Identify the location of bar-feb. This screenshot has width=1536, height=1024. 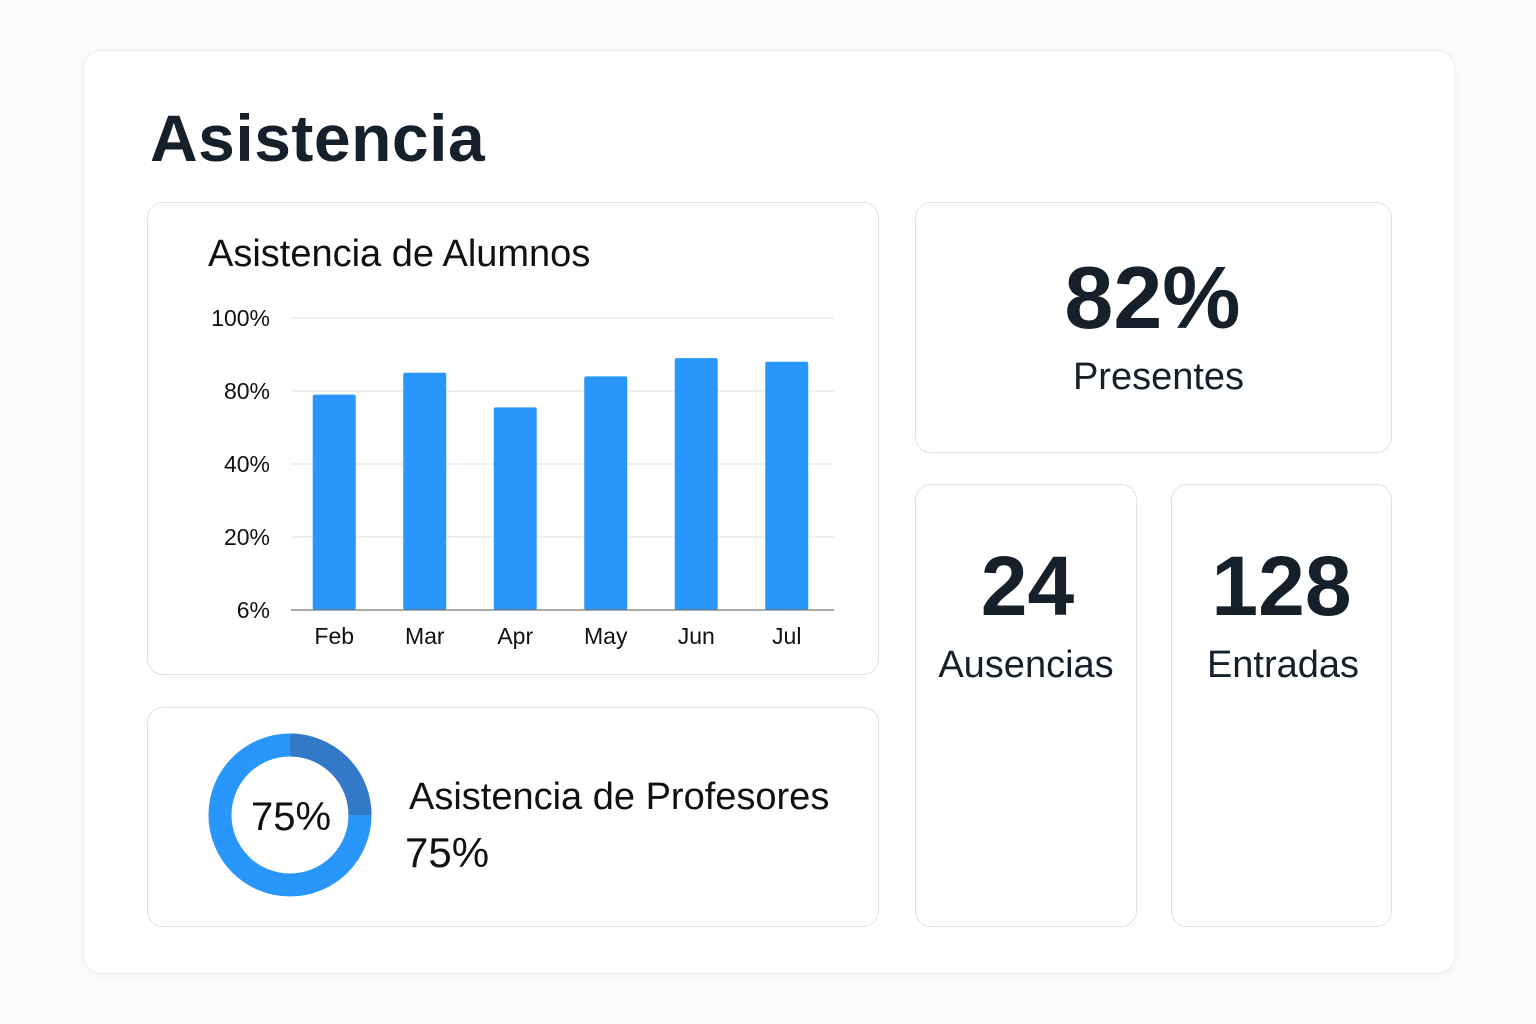
(334, 502).